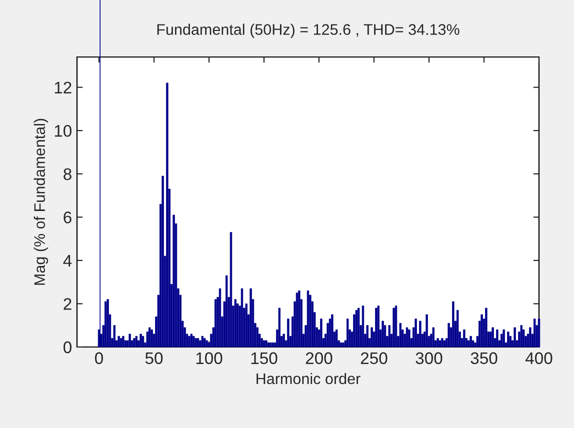 Image resolution: width=574 pixels, height=428 pixels. What do you see at coordinates (319, 358) in the screenshot?
I see `x-tick-label: 200` at bounding box center [319, 358].